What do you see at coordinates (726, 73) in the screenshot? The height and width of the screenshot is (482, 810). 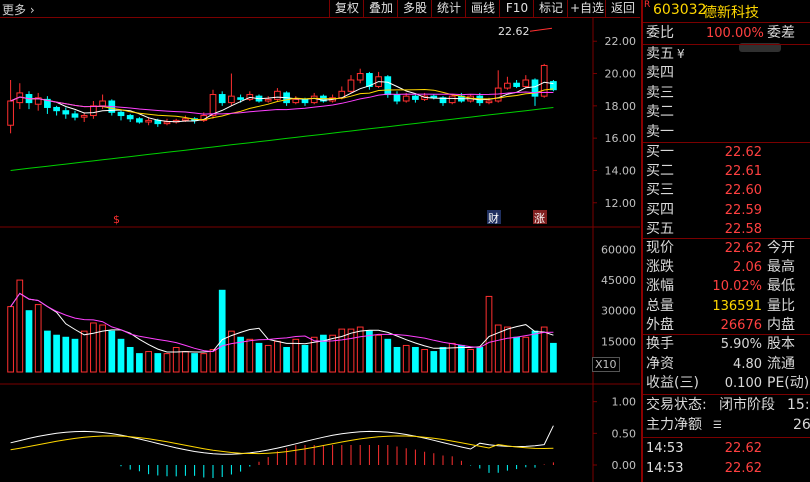 I see `sell-row: 卖四` at bounding box center [726, 73].